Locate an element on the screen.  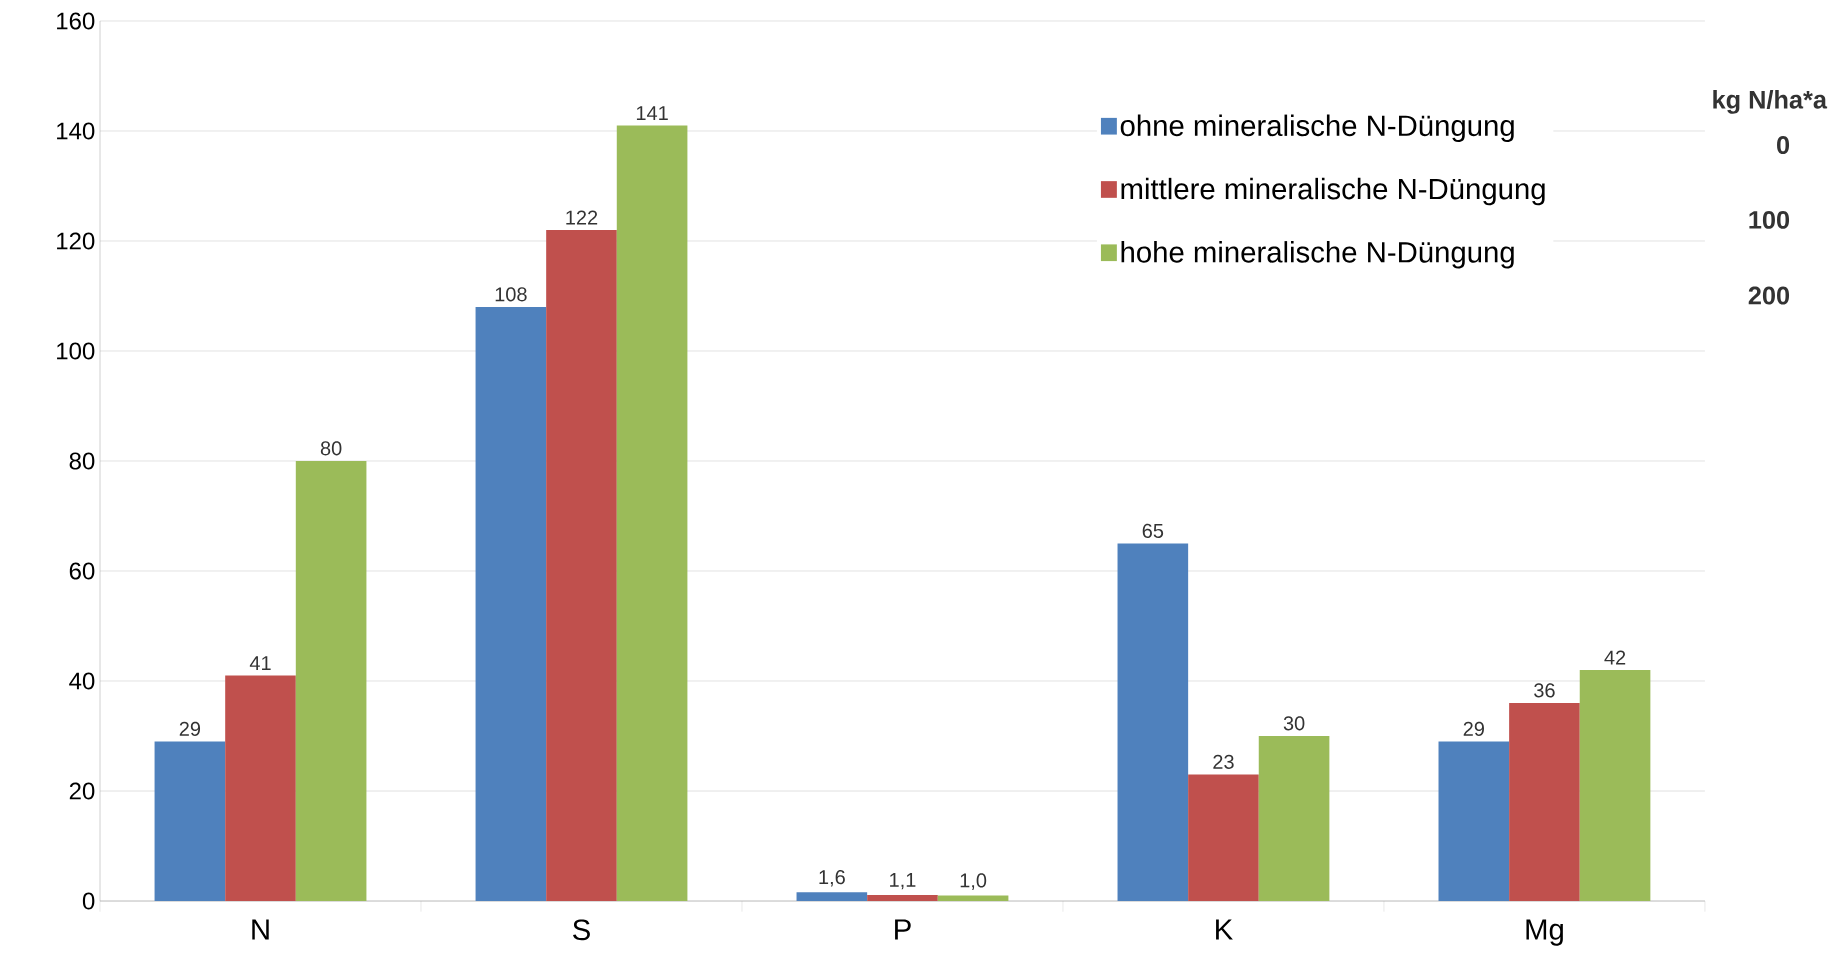
y-tick-label: 20 is located at coordinates (82, 791).